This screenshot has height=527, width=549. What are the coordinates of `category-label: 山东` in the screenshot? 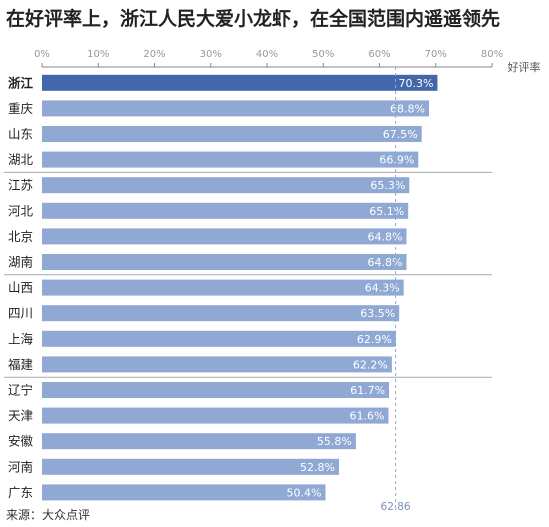 It's located at (20, 134).